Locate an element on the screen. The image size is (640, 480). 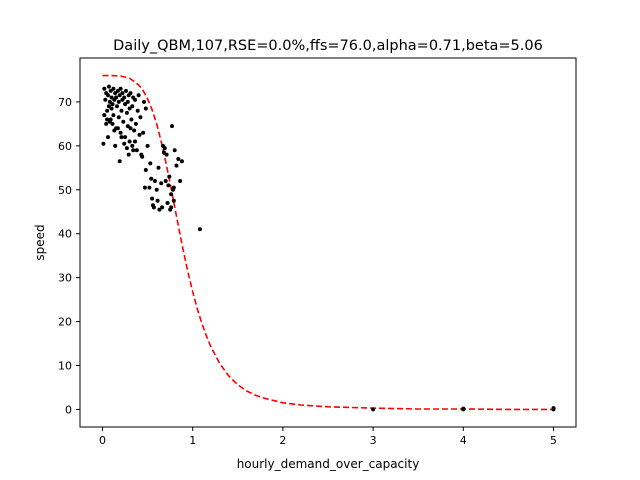
y-tick-label: 30 is located at coordinates (65, 278).